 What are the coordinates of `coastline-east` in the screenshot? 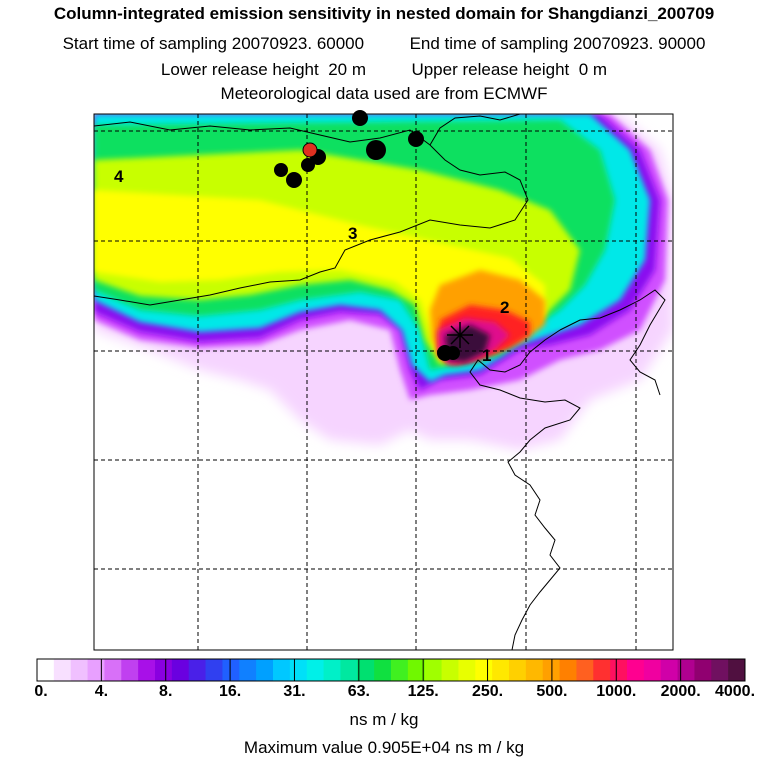 It's located at (612, 342).